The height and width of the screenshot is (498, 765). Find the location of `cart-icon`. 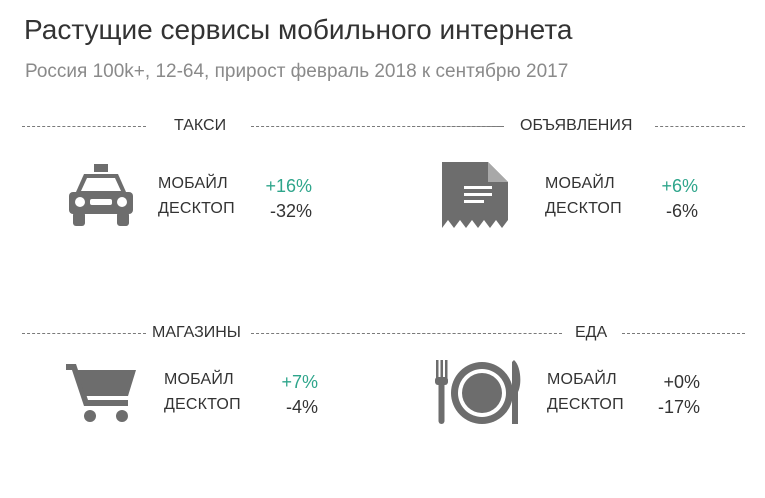

cart-icon is located at coordinates (102, 392).